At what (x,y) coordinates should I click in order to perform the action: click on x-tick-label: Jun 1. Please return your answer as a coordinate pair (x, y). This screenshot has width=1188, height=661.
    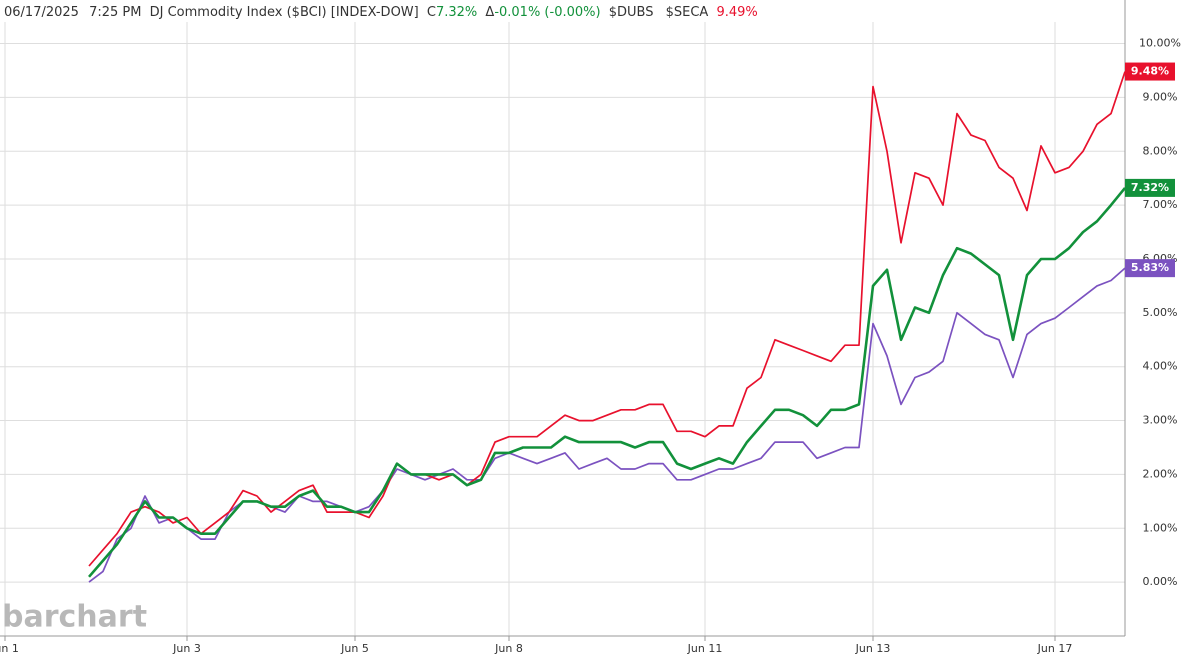
    Looking at the image, I should click on (9, 648).